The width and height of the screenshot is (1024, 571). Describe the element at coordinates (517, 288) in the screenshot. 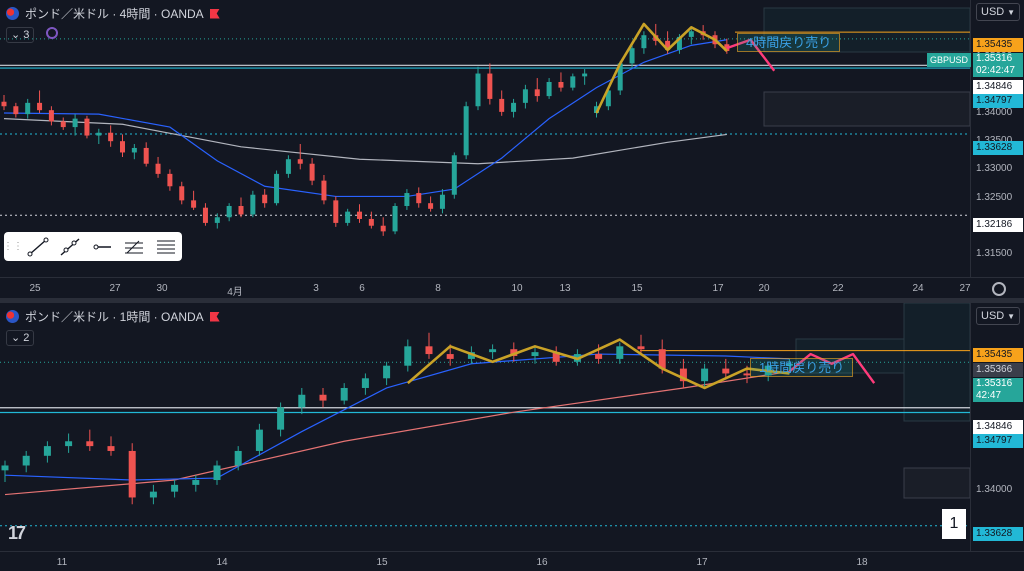

I see `time-axis-label: 10` at that location.